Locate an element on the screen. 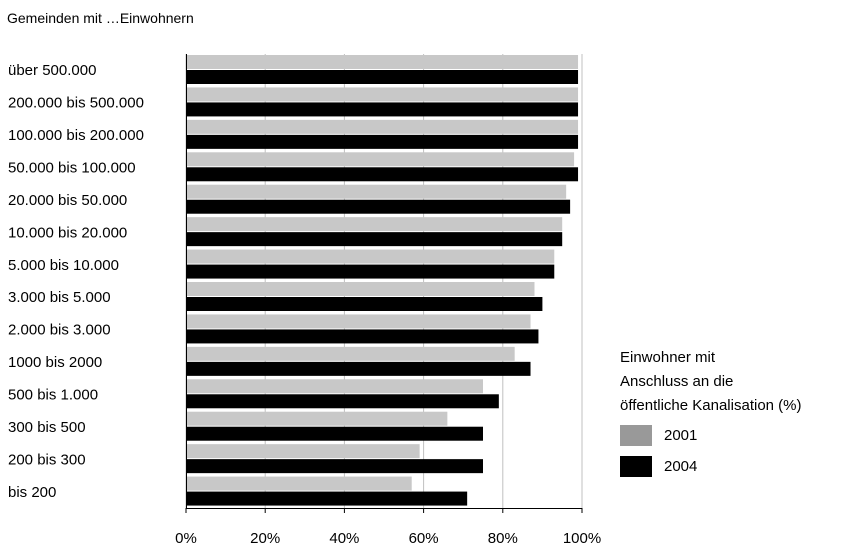 The image size is (842, 551). legend-item-2001: 2001 is located at coordinates (658, 435).